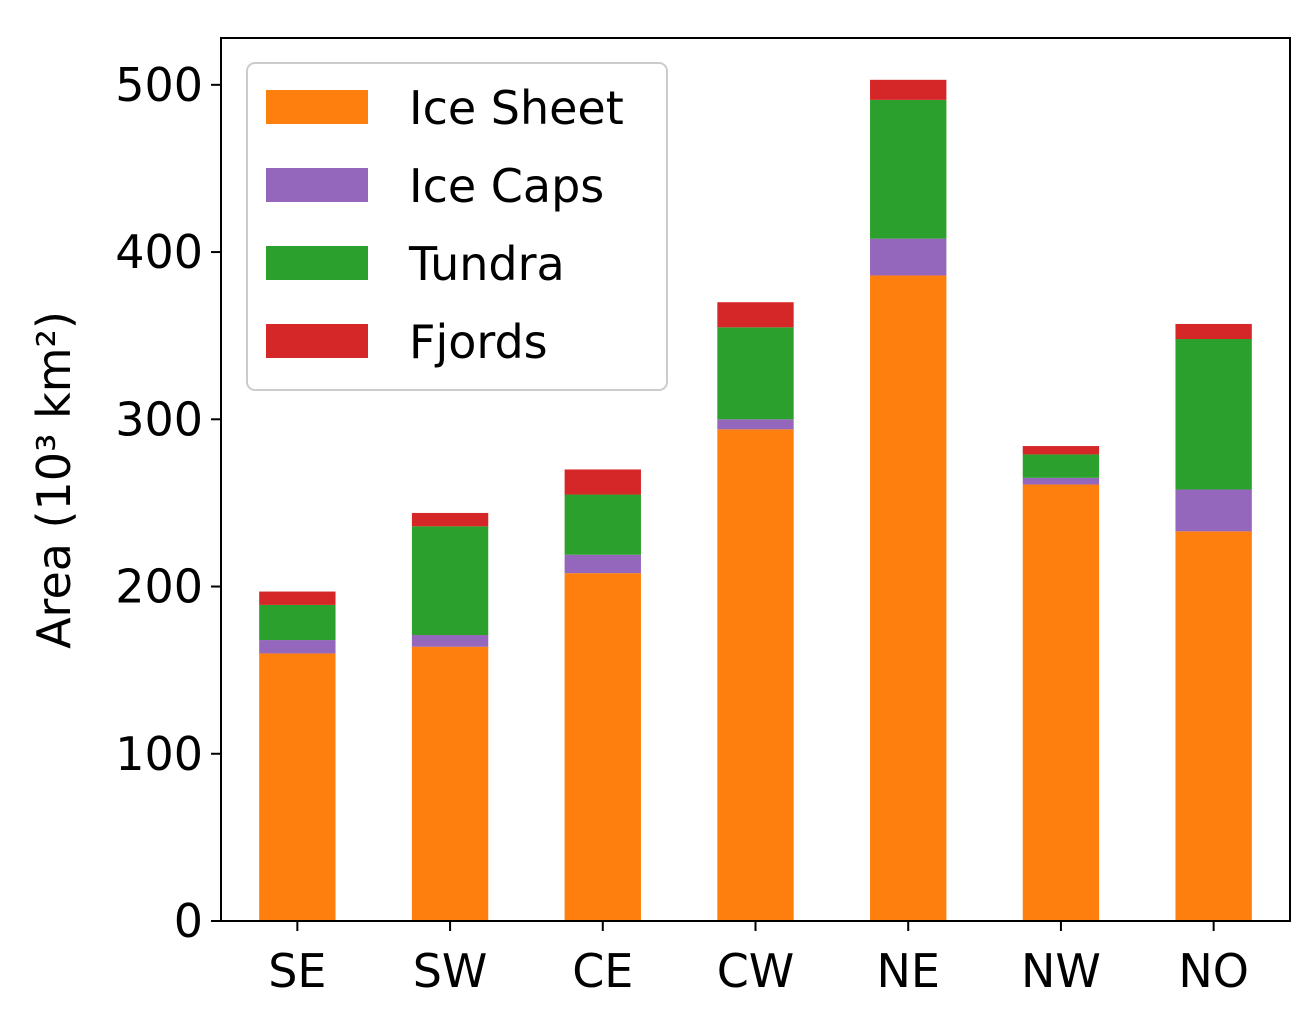 Image resolution: width=1310 pixels, height=1035 pixels. I want to click on bar-se-ice-sheet, so click(297, 787).